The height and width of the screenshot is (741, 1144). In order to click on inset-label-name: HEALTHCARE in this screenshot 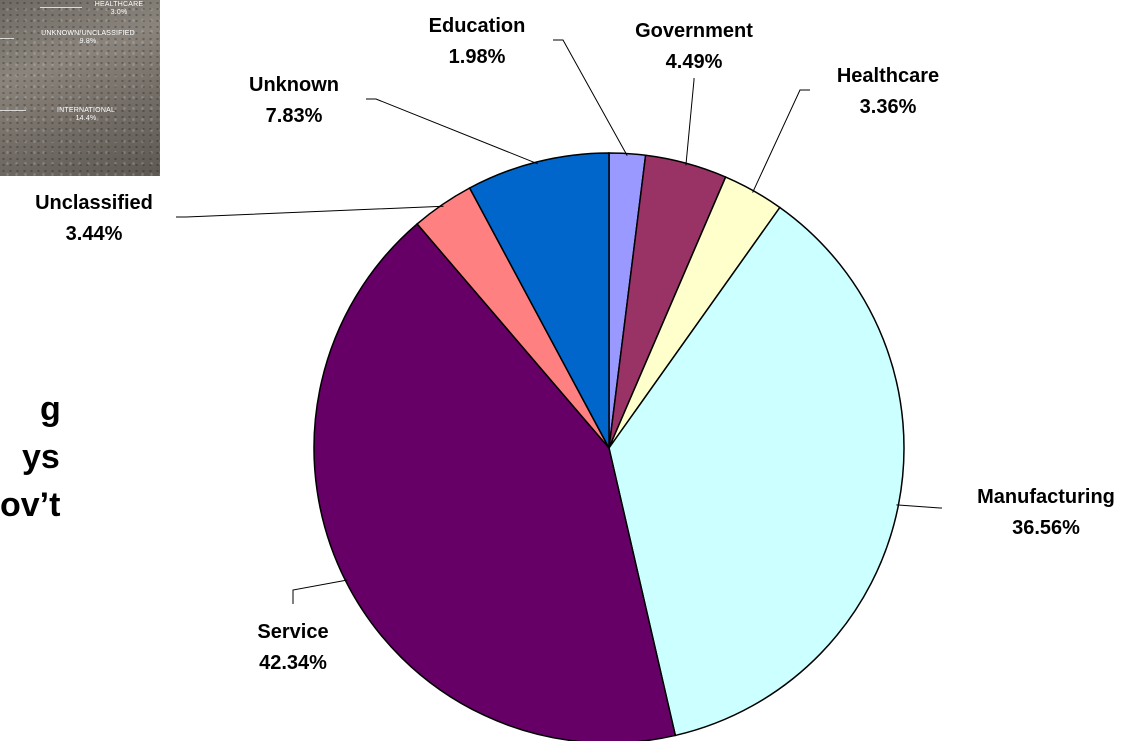, I will do `click(119, 4)`.